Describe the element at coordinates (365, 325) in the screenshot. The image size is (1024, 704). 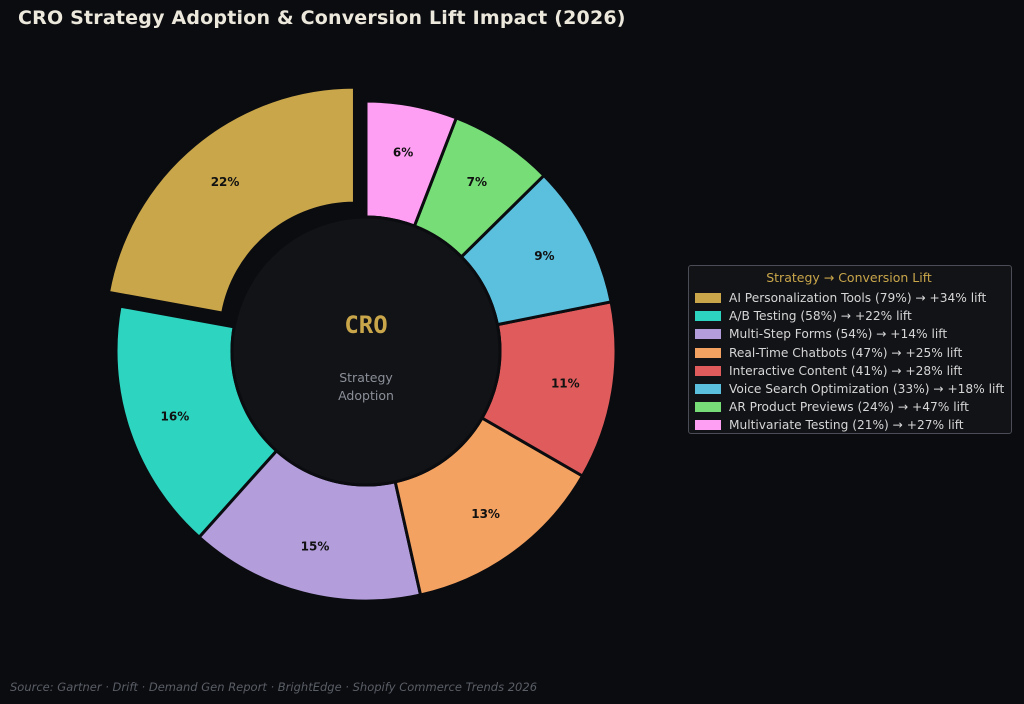
I see `center-label: CRO` at that location.